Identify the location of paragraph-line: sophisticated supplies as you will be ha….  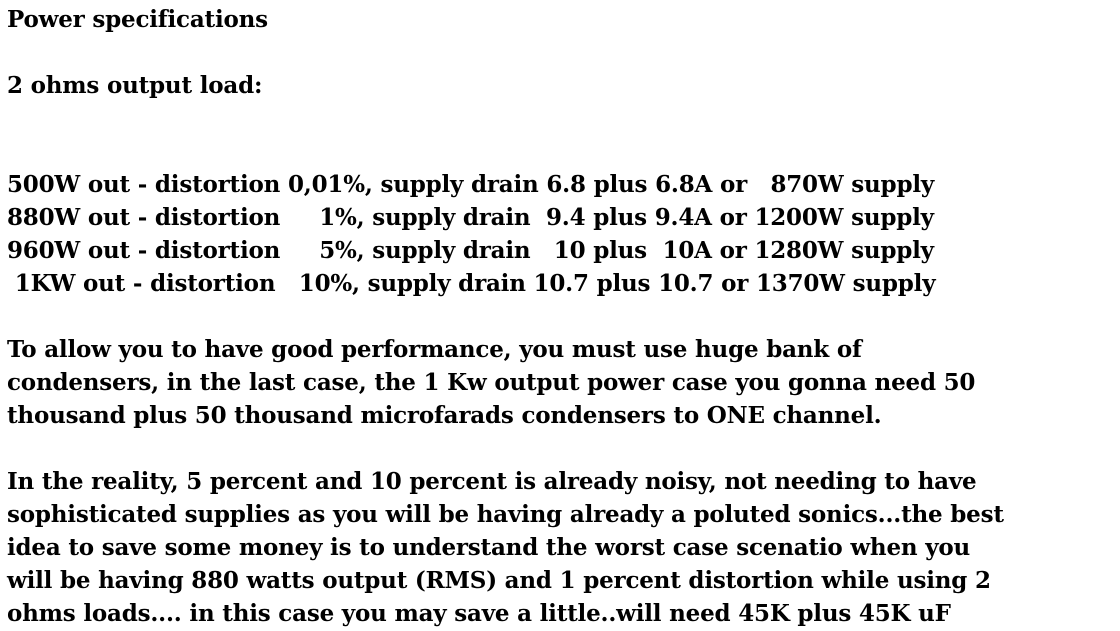
(505, 514).